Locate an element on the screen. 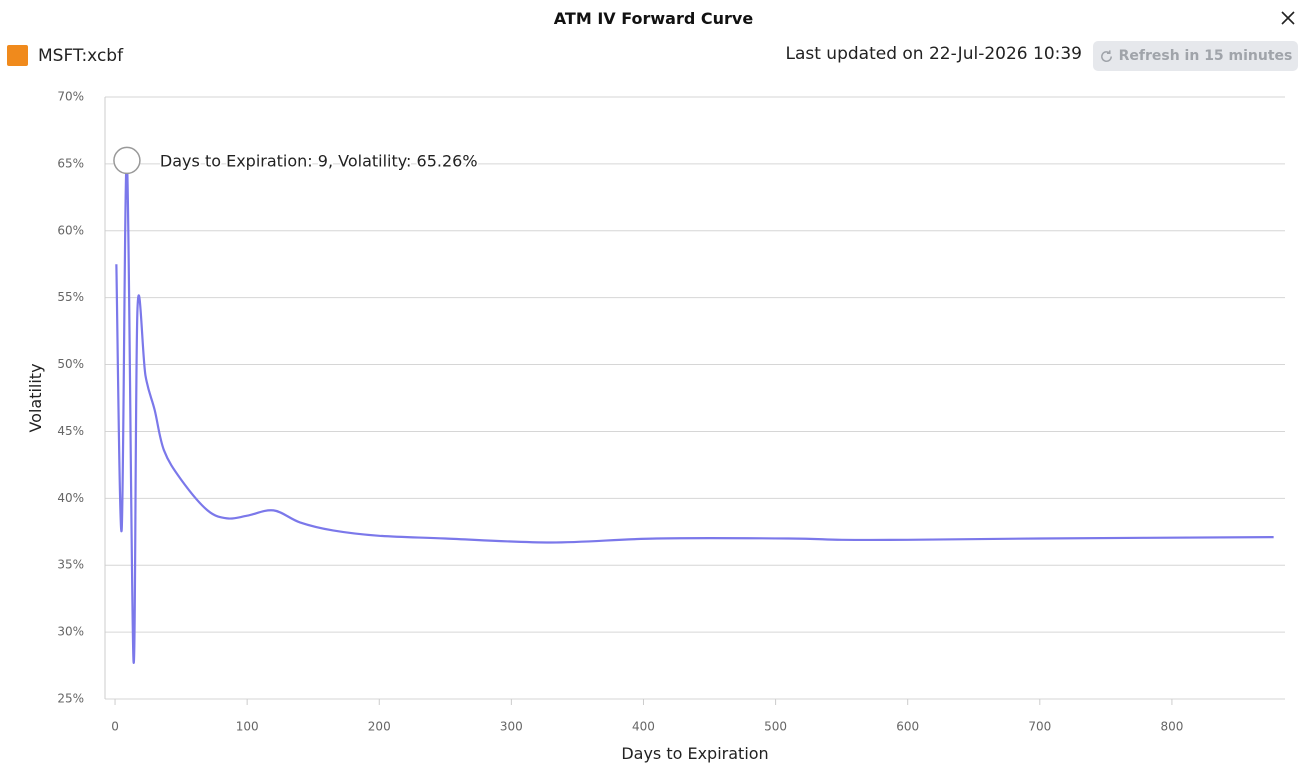 The image size is (1307, 775). y-tick-label: 65% is located at coordinates (70, 163).